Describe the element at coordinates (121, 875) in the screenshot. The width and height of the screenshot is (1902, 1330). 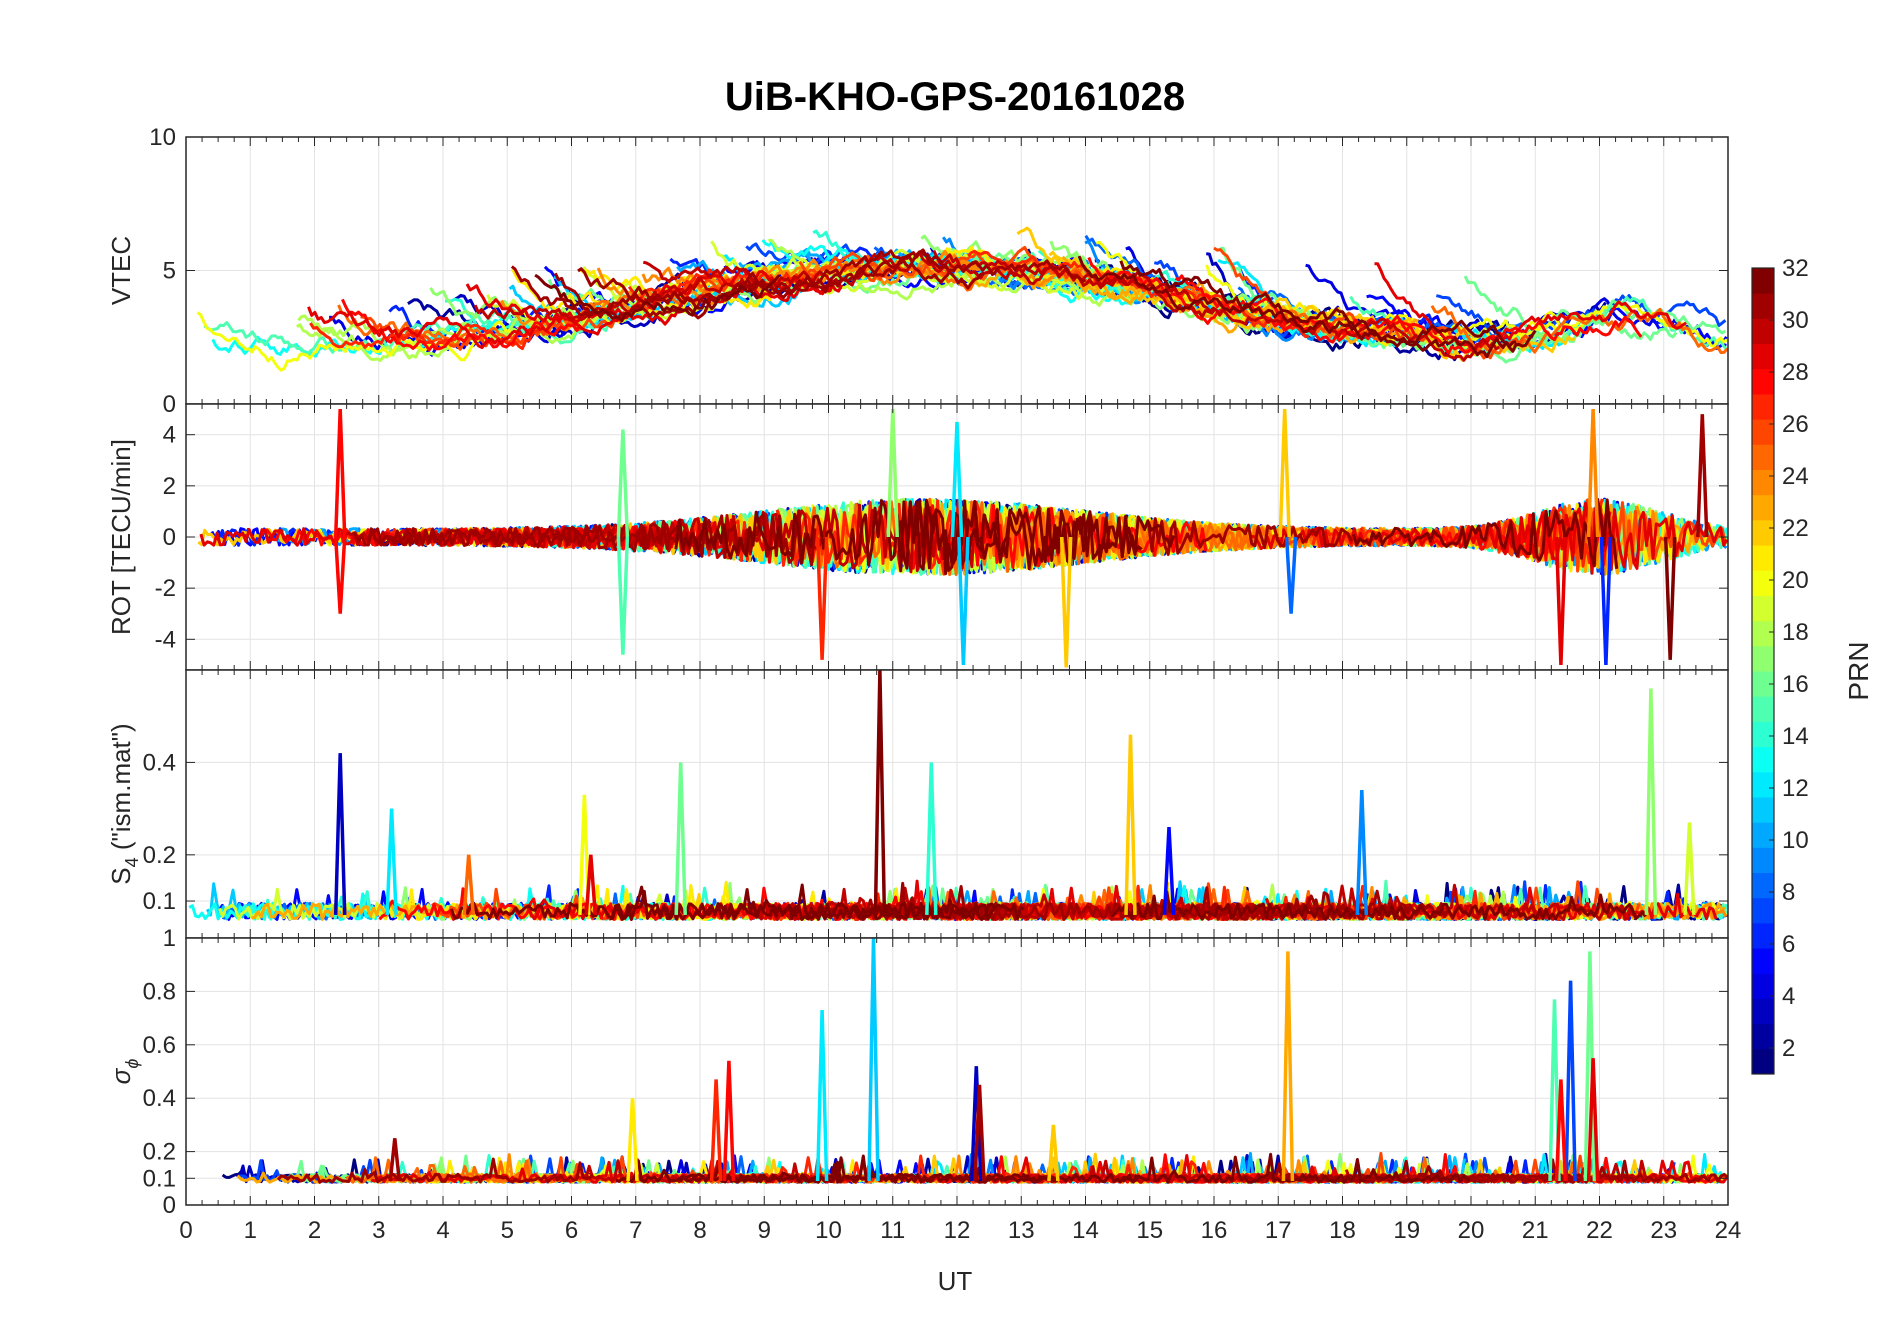
I see `y-label-main: S` at that location.